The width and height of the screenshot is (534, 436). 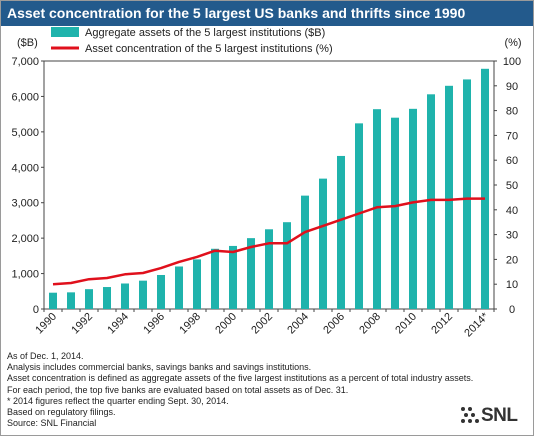 What do you see at coordinates (52, 423) in the screenshot?
I see `source-note: Source: SNL Financial` at bounding box center [52, 423].